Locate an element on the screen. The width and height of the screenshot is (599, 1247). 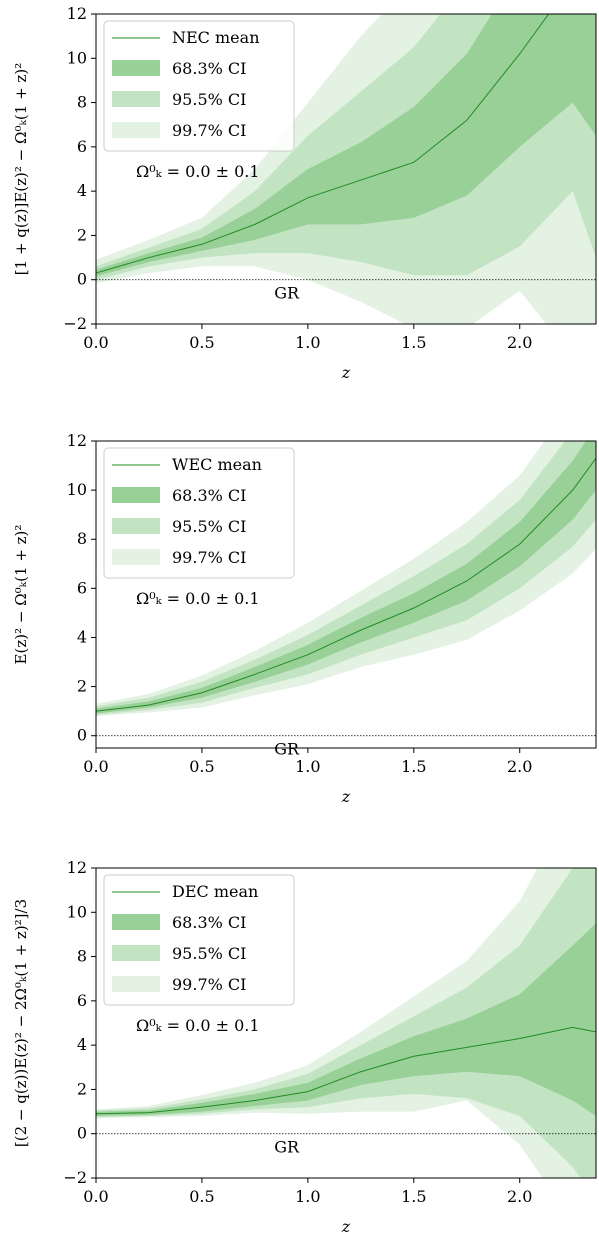
y-axis-label: E(z)² − Ω⁰ₖ(1 + z)² is located at coordinates (21, 595).